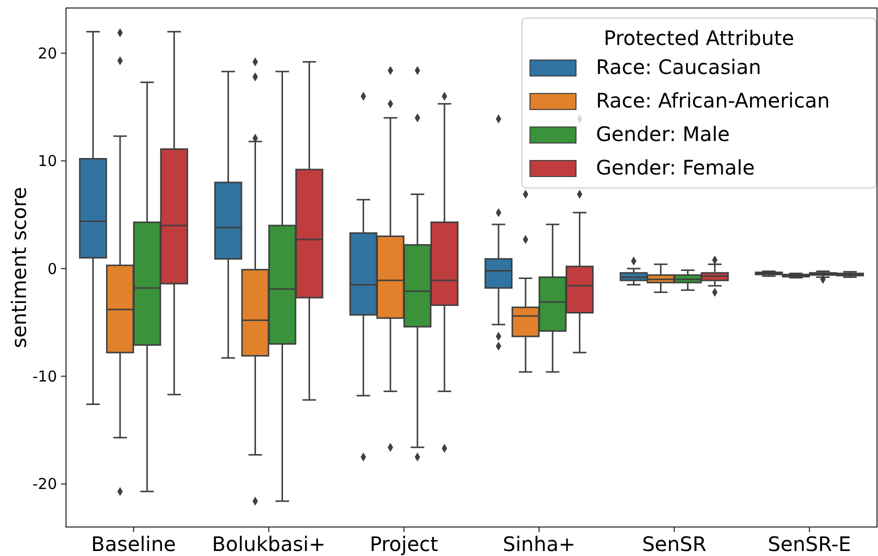  I want to click on x-tick-label: SenSR-E, so click(810, 544).